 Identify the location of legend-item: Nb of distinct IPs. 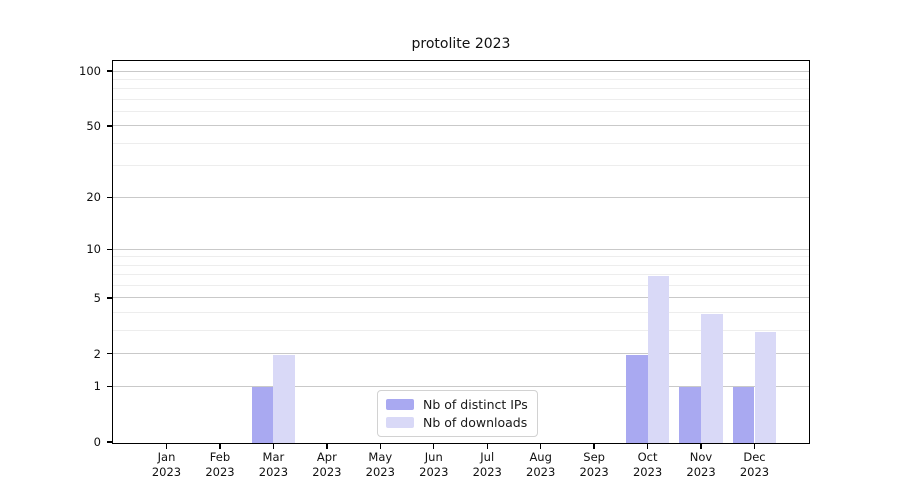
(457, 404).